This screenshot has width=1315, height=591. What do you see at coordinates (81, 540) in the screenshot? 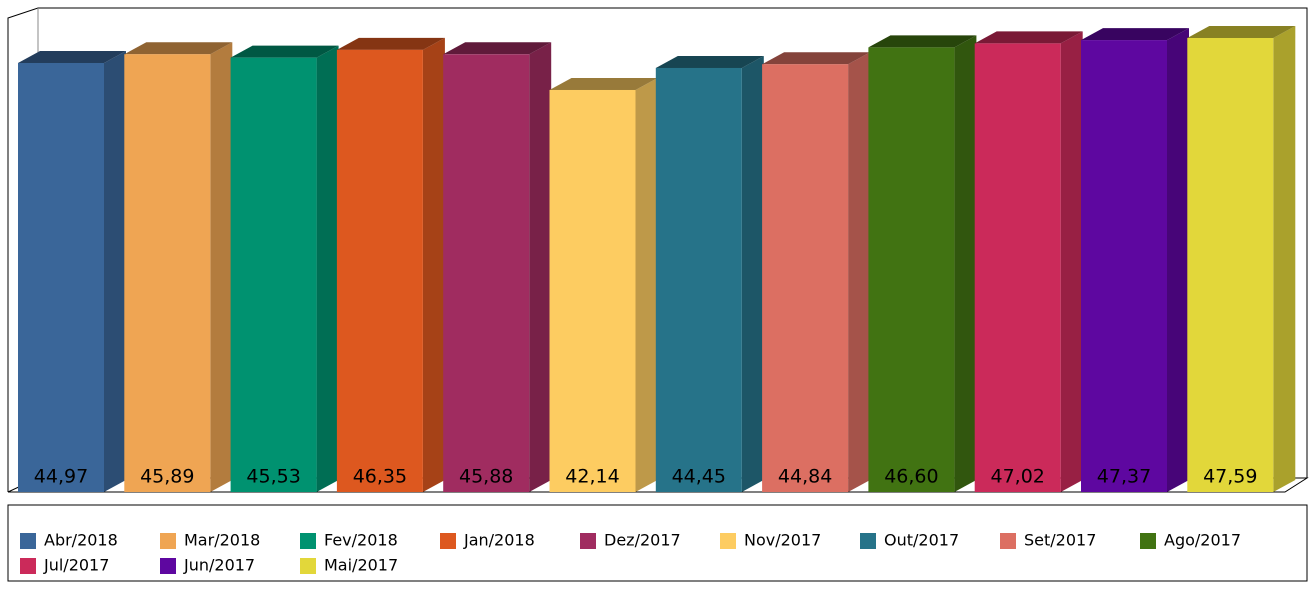
I see `legend-label: Abr/2018` at bounding box center [81, 540].